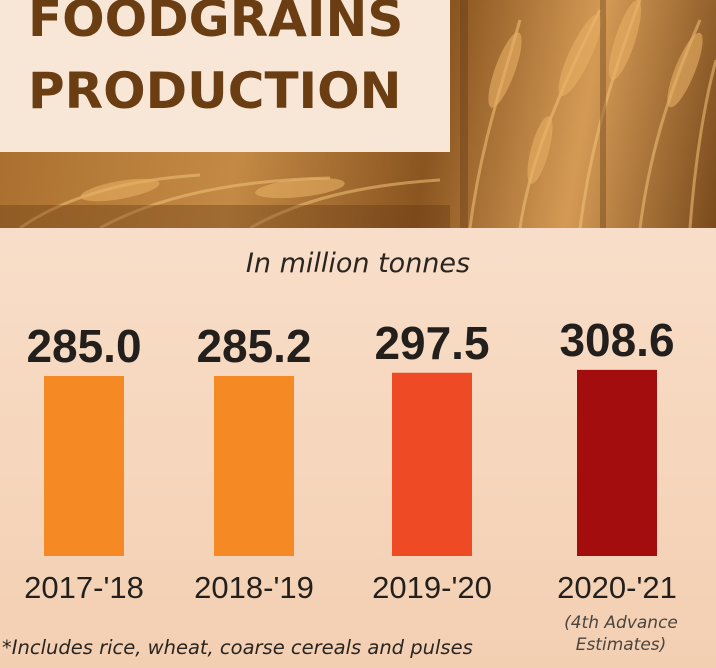  Describe the element at coordinates (84, 587) in the screenshot. I see `category-label-0: 2017-'18` at that location.